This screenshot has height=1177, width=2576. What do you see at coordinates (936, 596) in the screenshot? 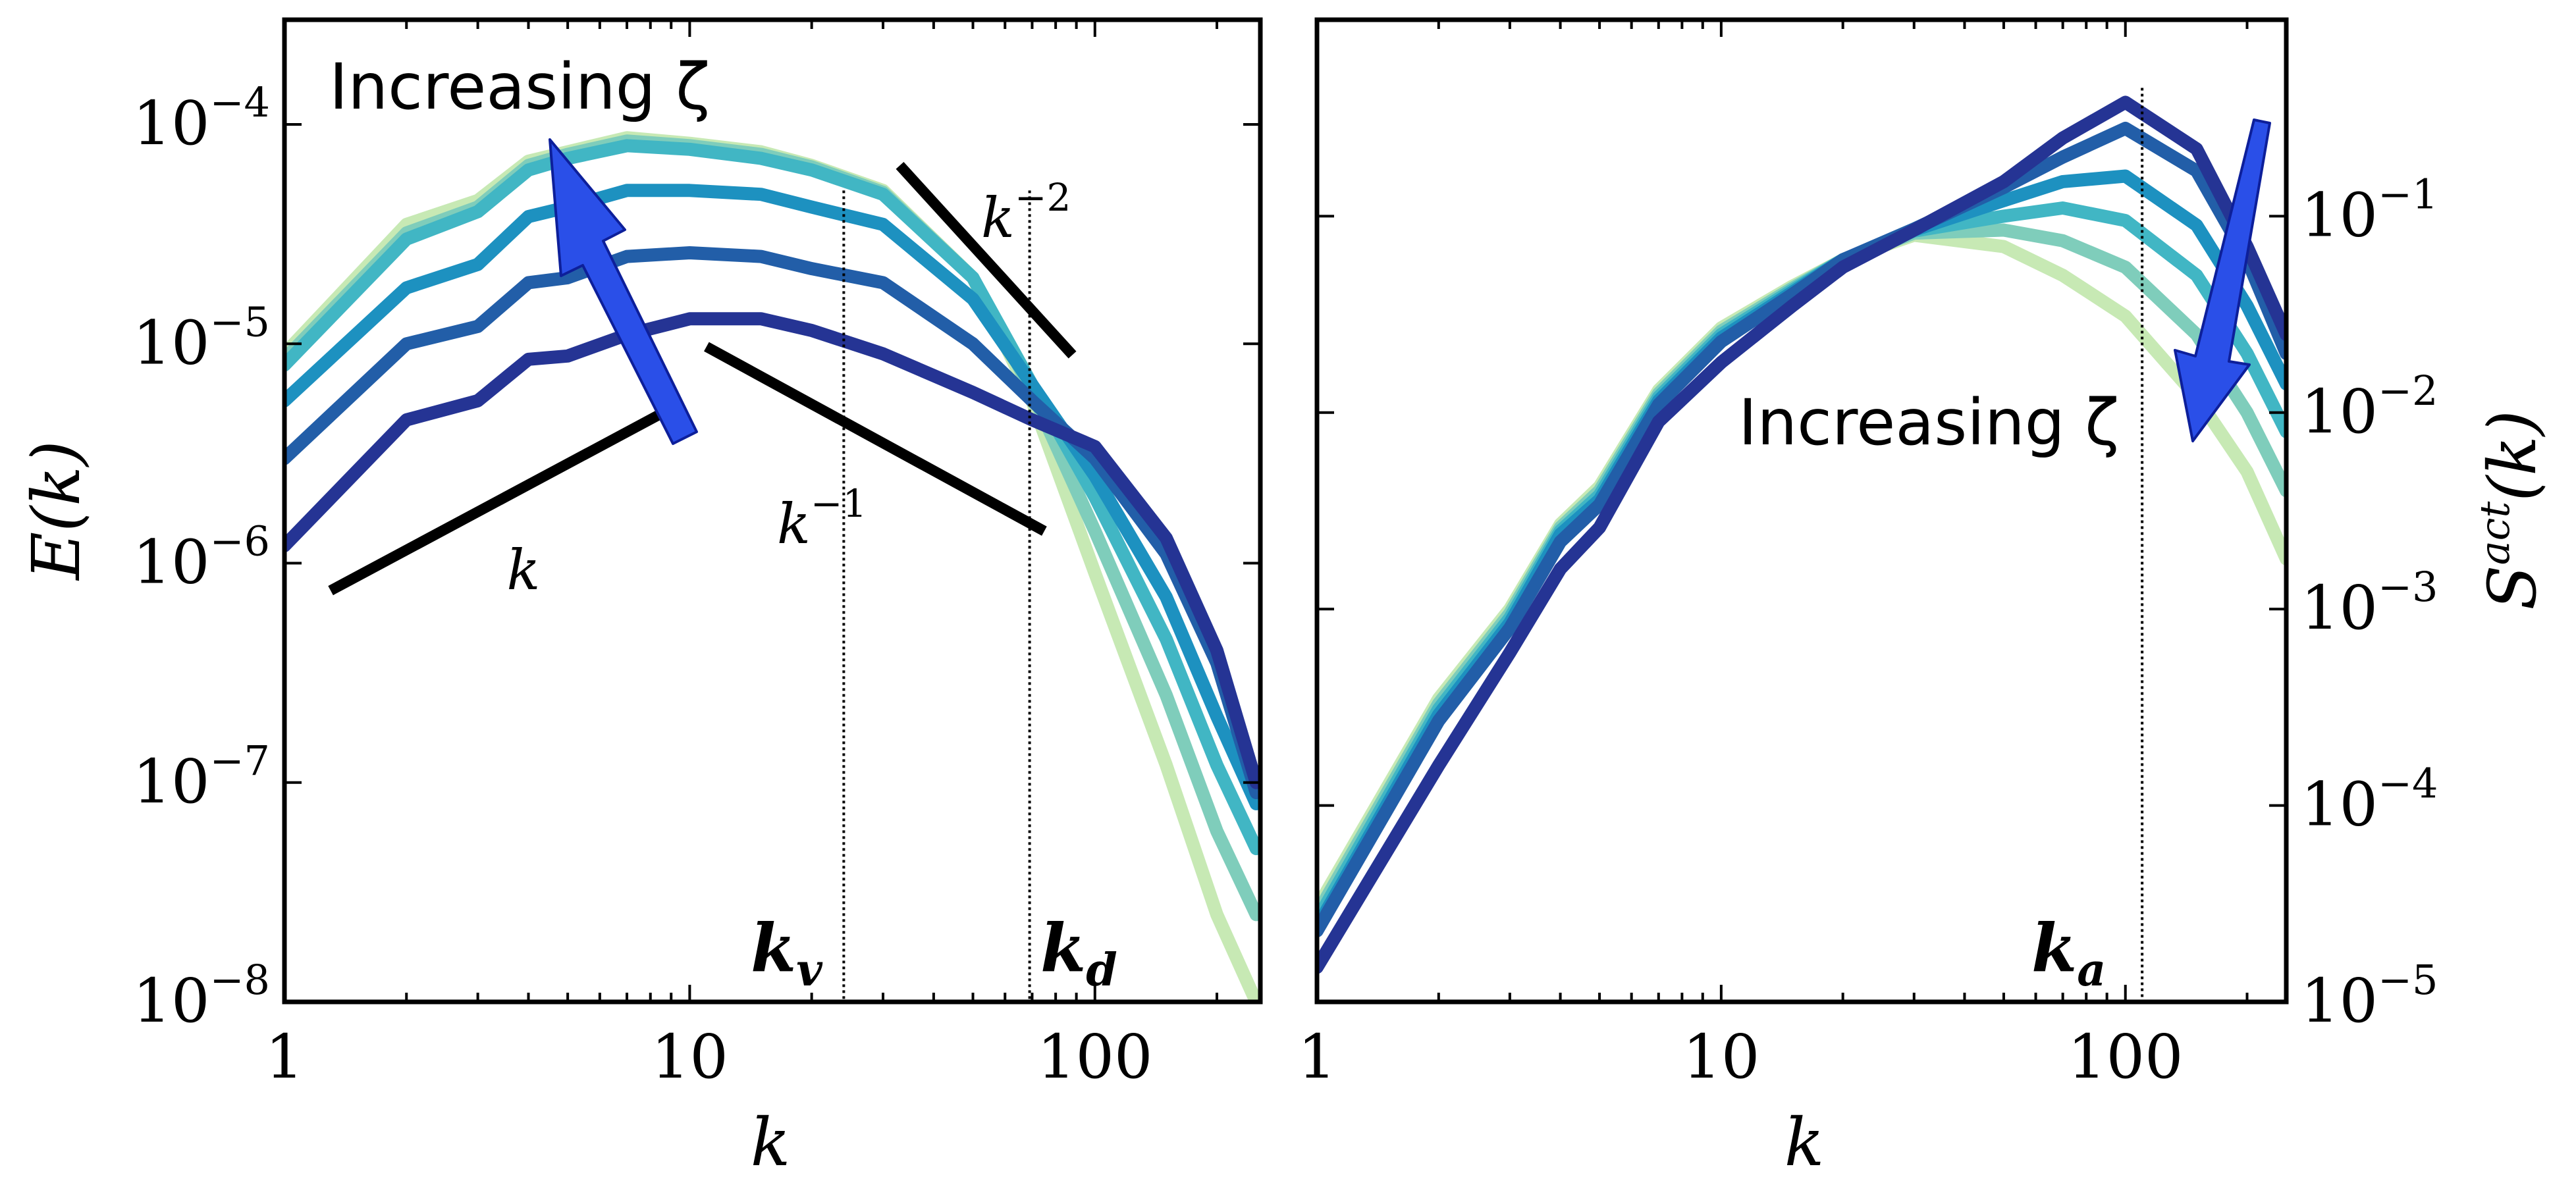
I see `left-vlines` at bounding box center [936, 596].